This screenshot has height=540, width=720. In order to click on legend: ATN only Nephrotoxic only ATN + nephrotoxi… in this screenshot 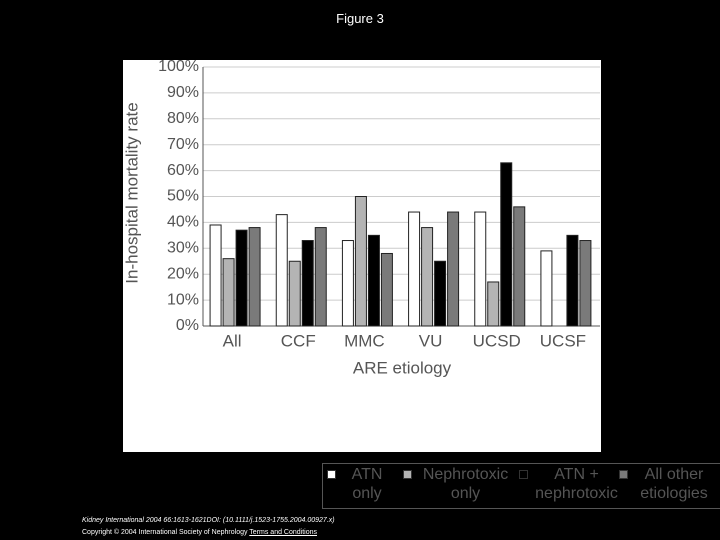, I will do `click(521, 486)`.